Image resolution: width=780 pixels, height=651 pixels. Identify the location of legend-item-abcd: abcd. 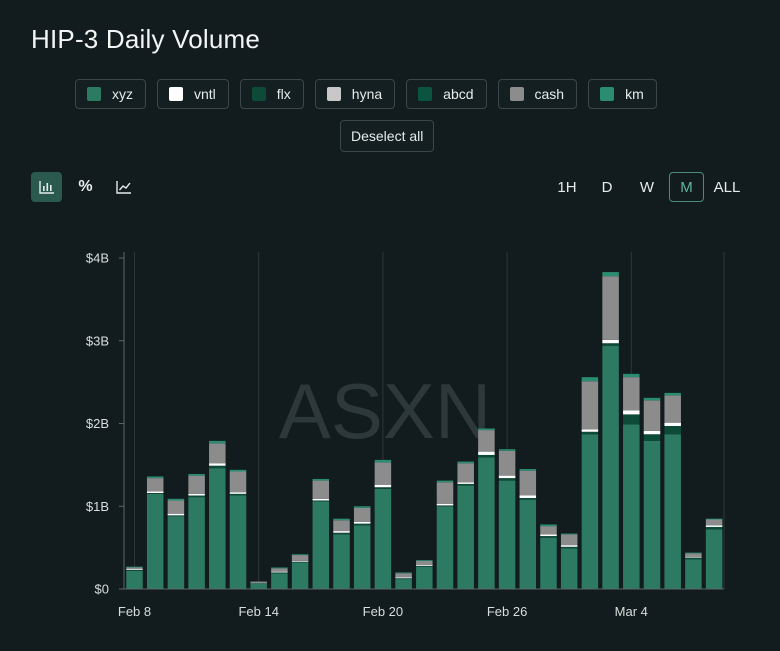
(446, 94).